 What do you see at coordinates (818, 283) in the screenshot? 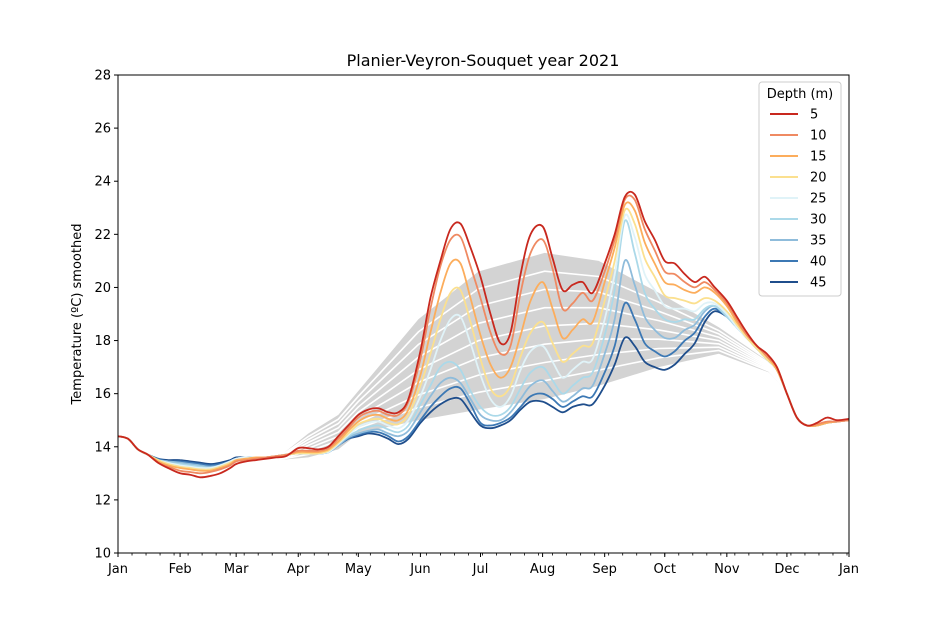
I see `legend-label-45: 45` at bounding box center [818, 283].